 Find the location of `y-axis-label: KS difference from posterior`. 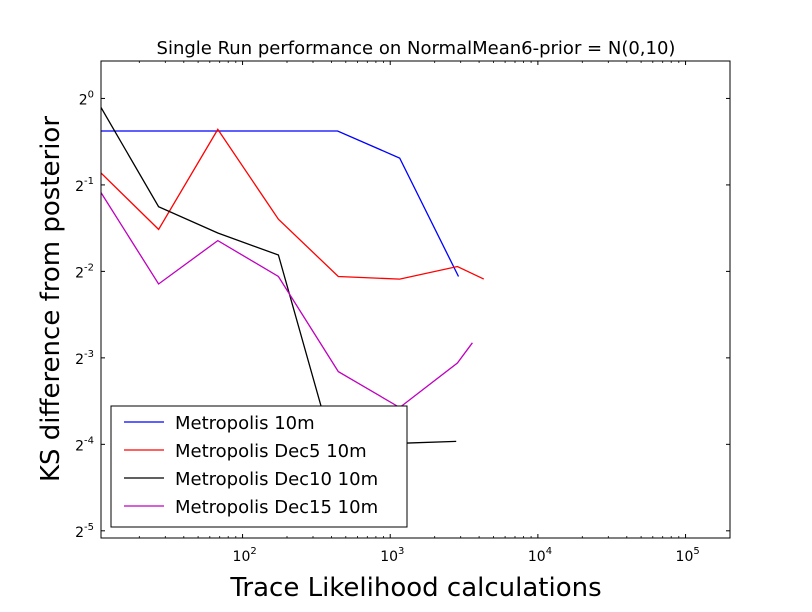

y-axis-label: KS difference from posterior is located at coordinates (51, 299).